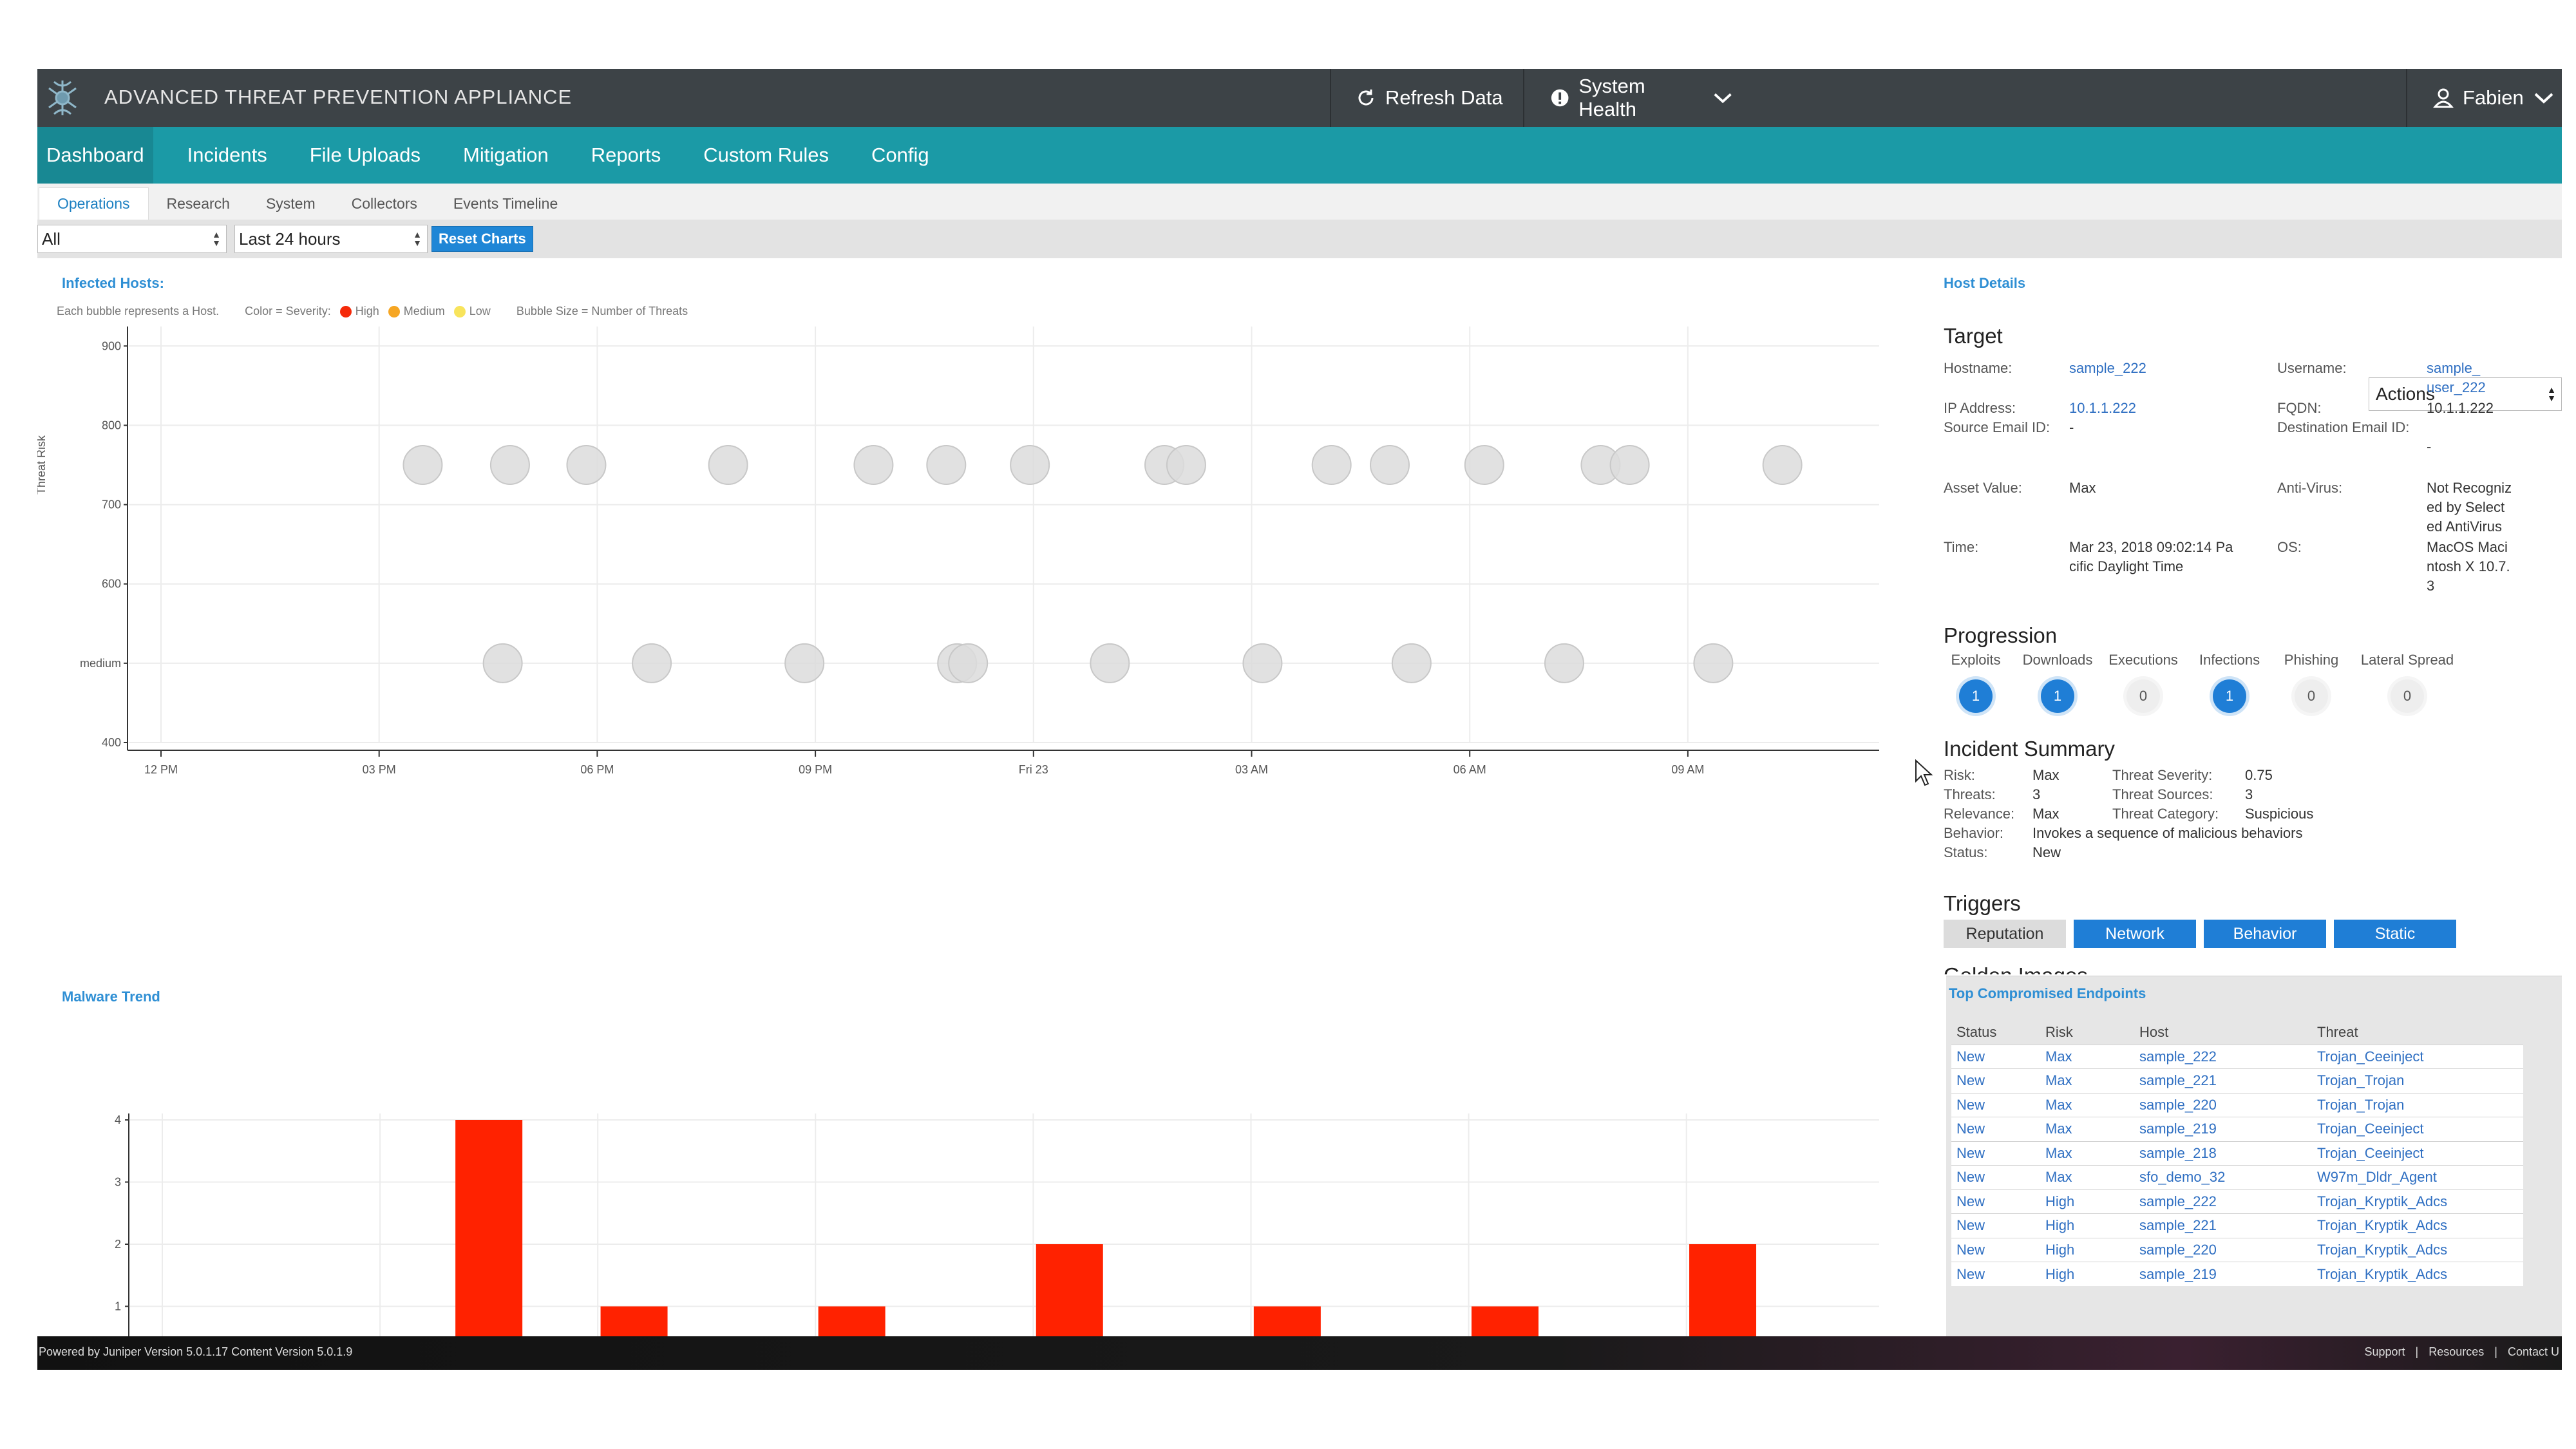 Image resolution: width=2576 pixels, height=1449 pixels. I want to click on table-row: New Max sample_218 Trojan_Ceeinject, so click(2237, 1154).